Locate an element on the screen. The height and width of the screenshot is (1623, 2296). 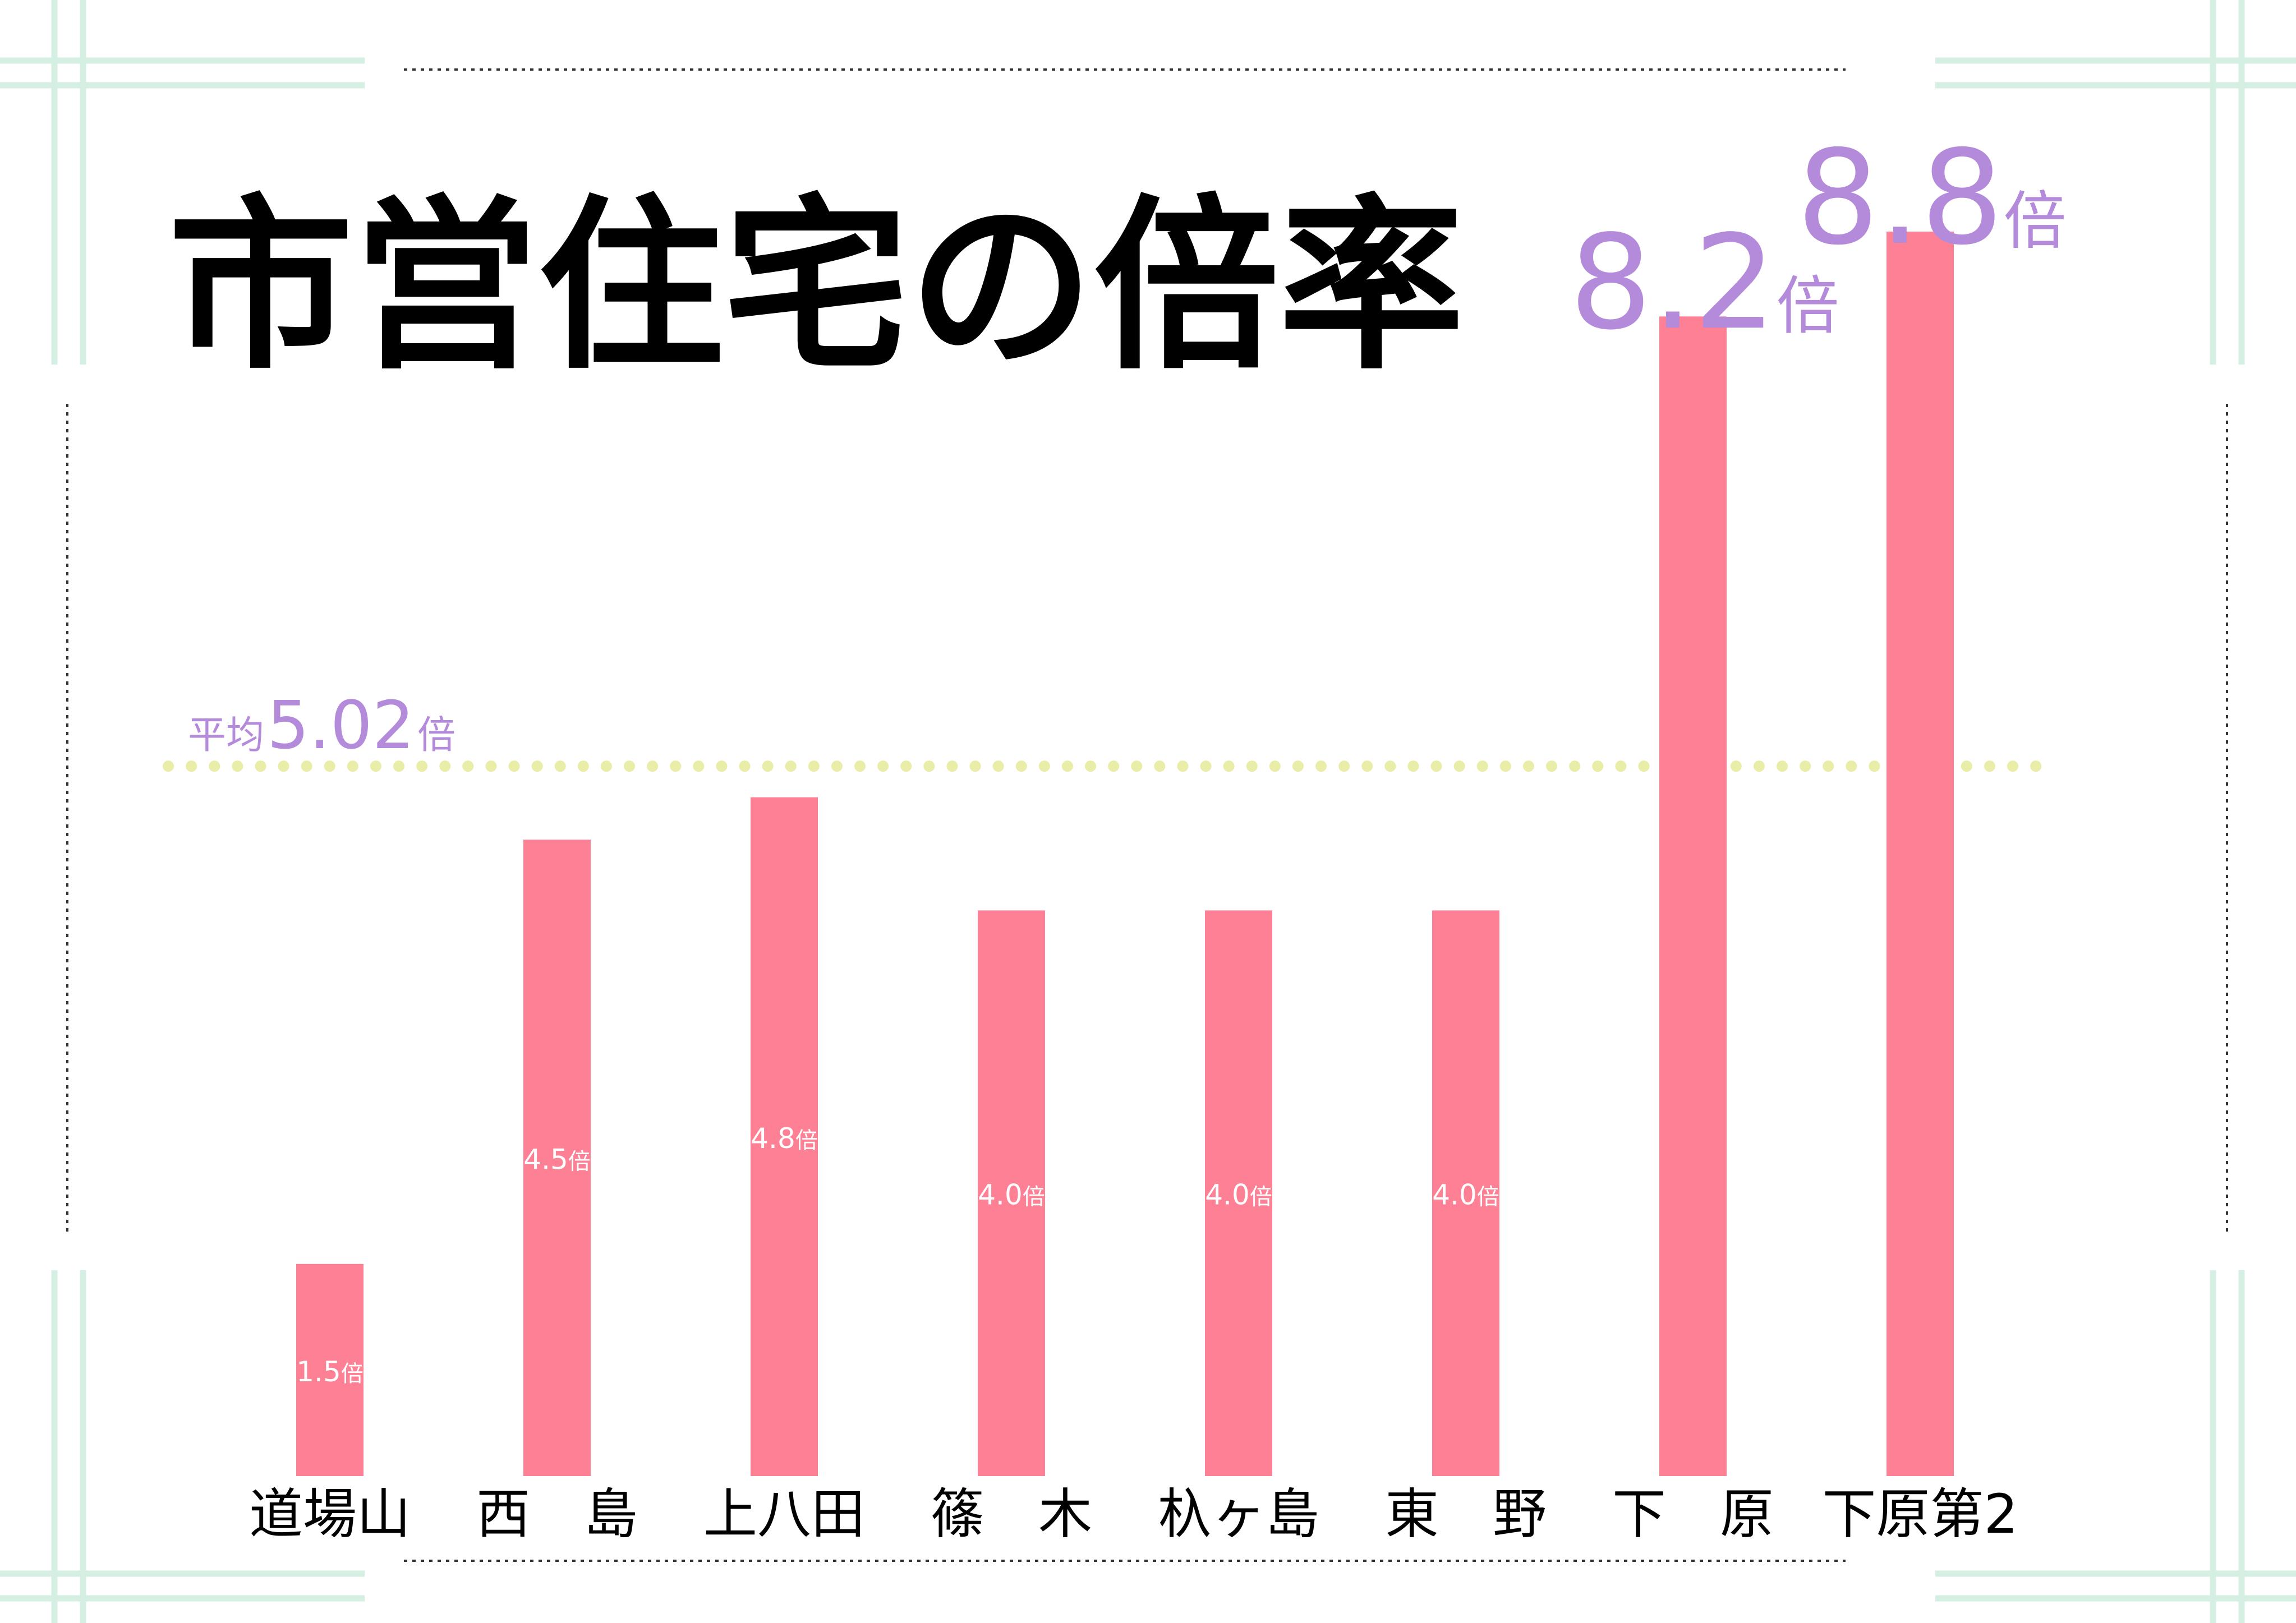
bar-value-number: 8.8 is located at coordinates (1900, 198).